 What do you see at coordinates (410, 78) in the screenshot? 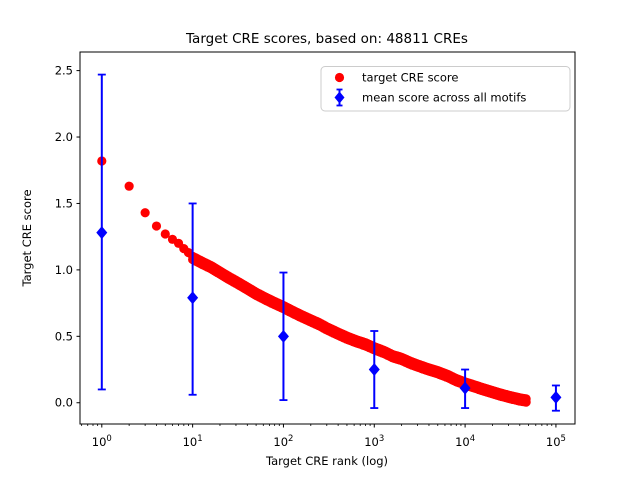
I see `legend-label-target: target CRE score` at bounding box center [410, 78].